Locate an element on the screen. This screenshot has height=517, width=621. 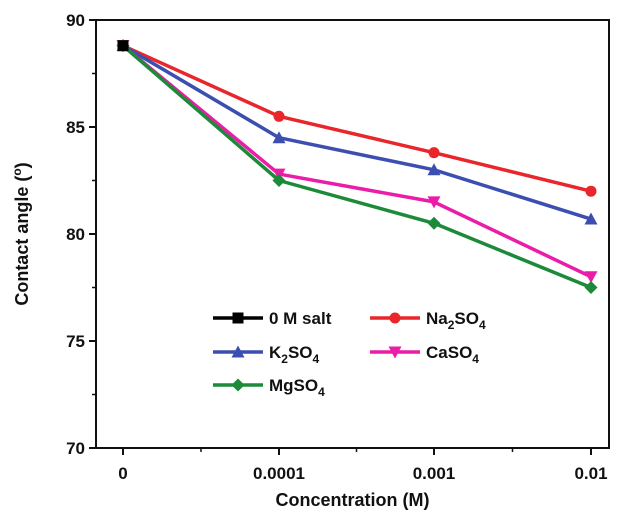
legend-text-part: 0 M salt is located at coordinates (300, 318).